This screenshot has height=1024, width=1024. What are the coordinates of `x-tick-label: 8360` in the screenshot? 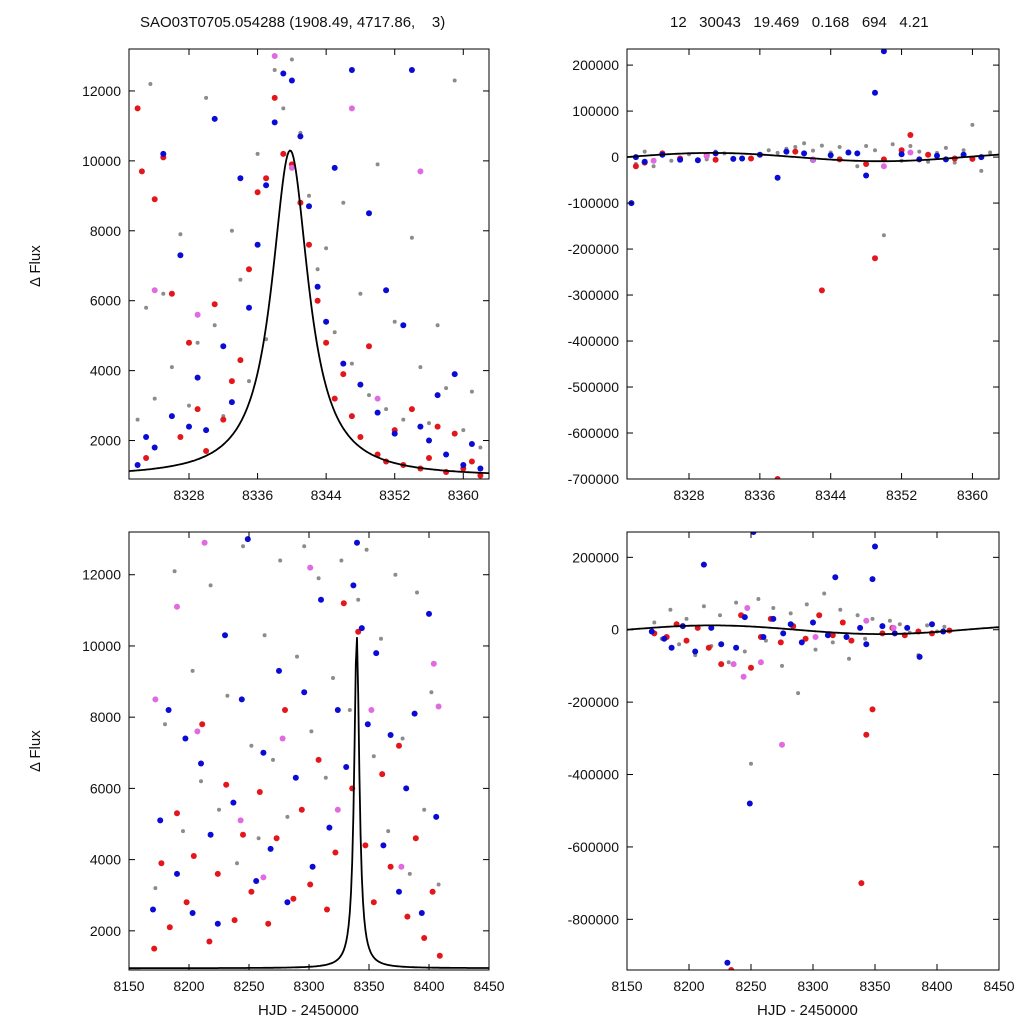 It's located at (972, 495).